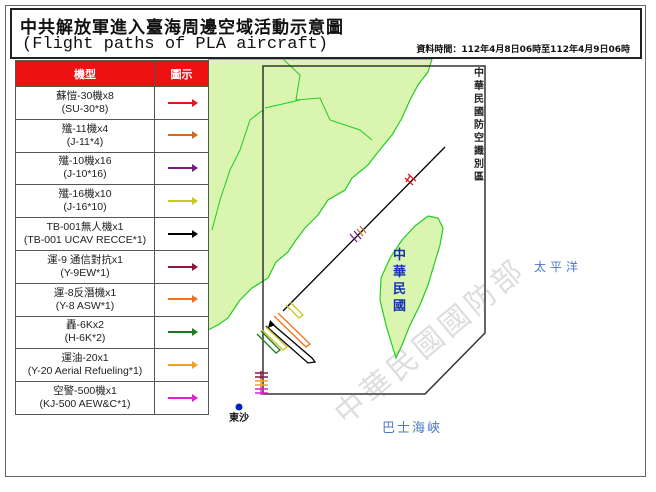 The image size is (656, 492). I want to click on j10-track, so click(355, 236).